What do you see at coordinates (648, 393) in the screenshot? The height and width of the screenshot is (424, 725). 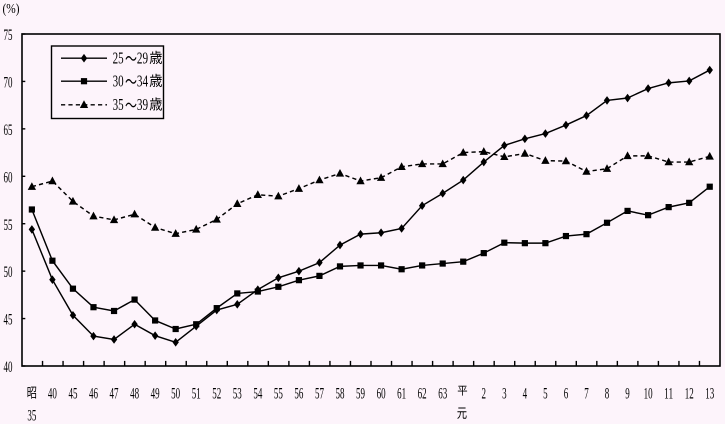 I see `svg-text: 10` at bounding box center [648, 393].